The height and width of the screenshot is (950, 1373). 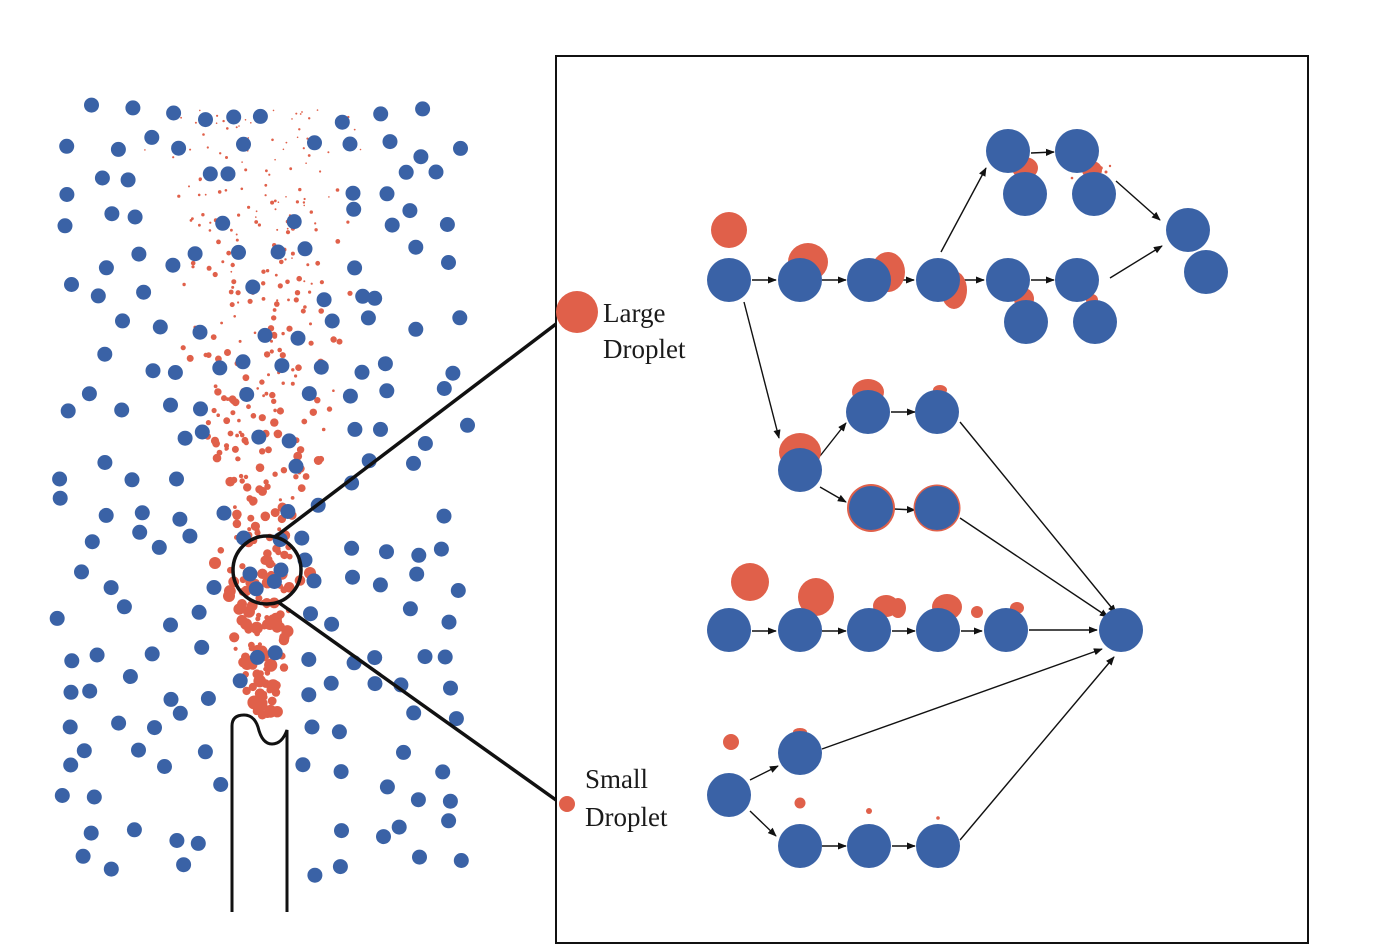 What do you see at coordinates (415, 430) in the screenshot?
I see `zoom-line-top` at bounding box center [415, 430].